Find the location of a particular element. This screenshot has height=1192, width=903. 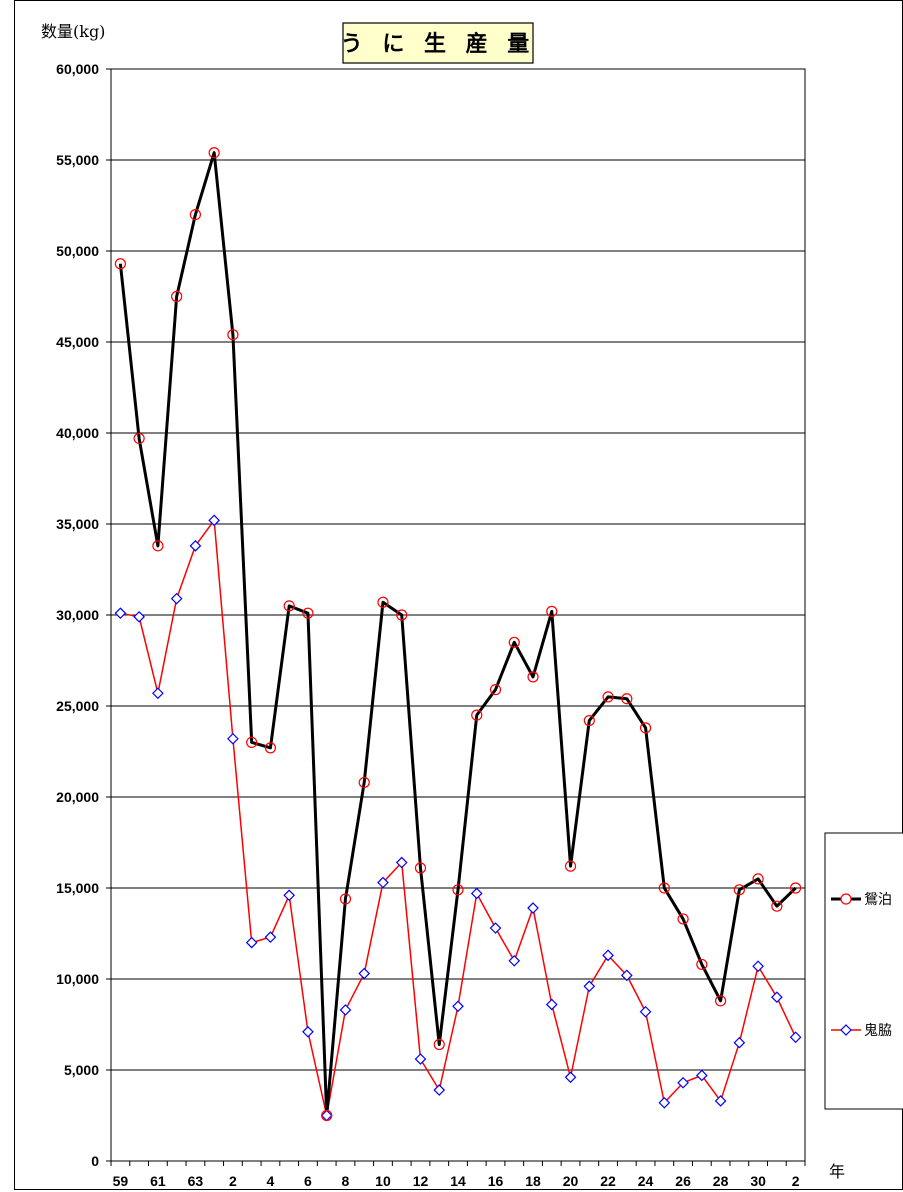

x-tick-label: 12 is located at coordinates (421, 1181).